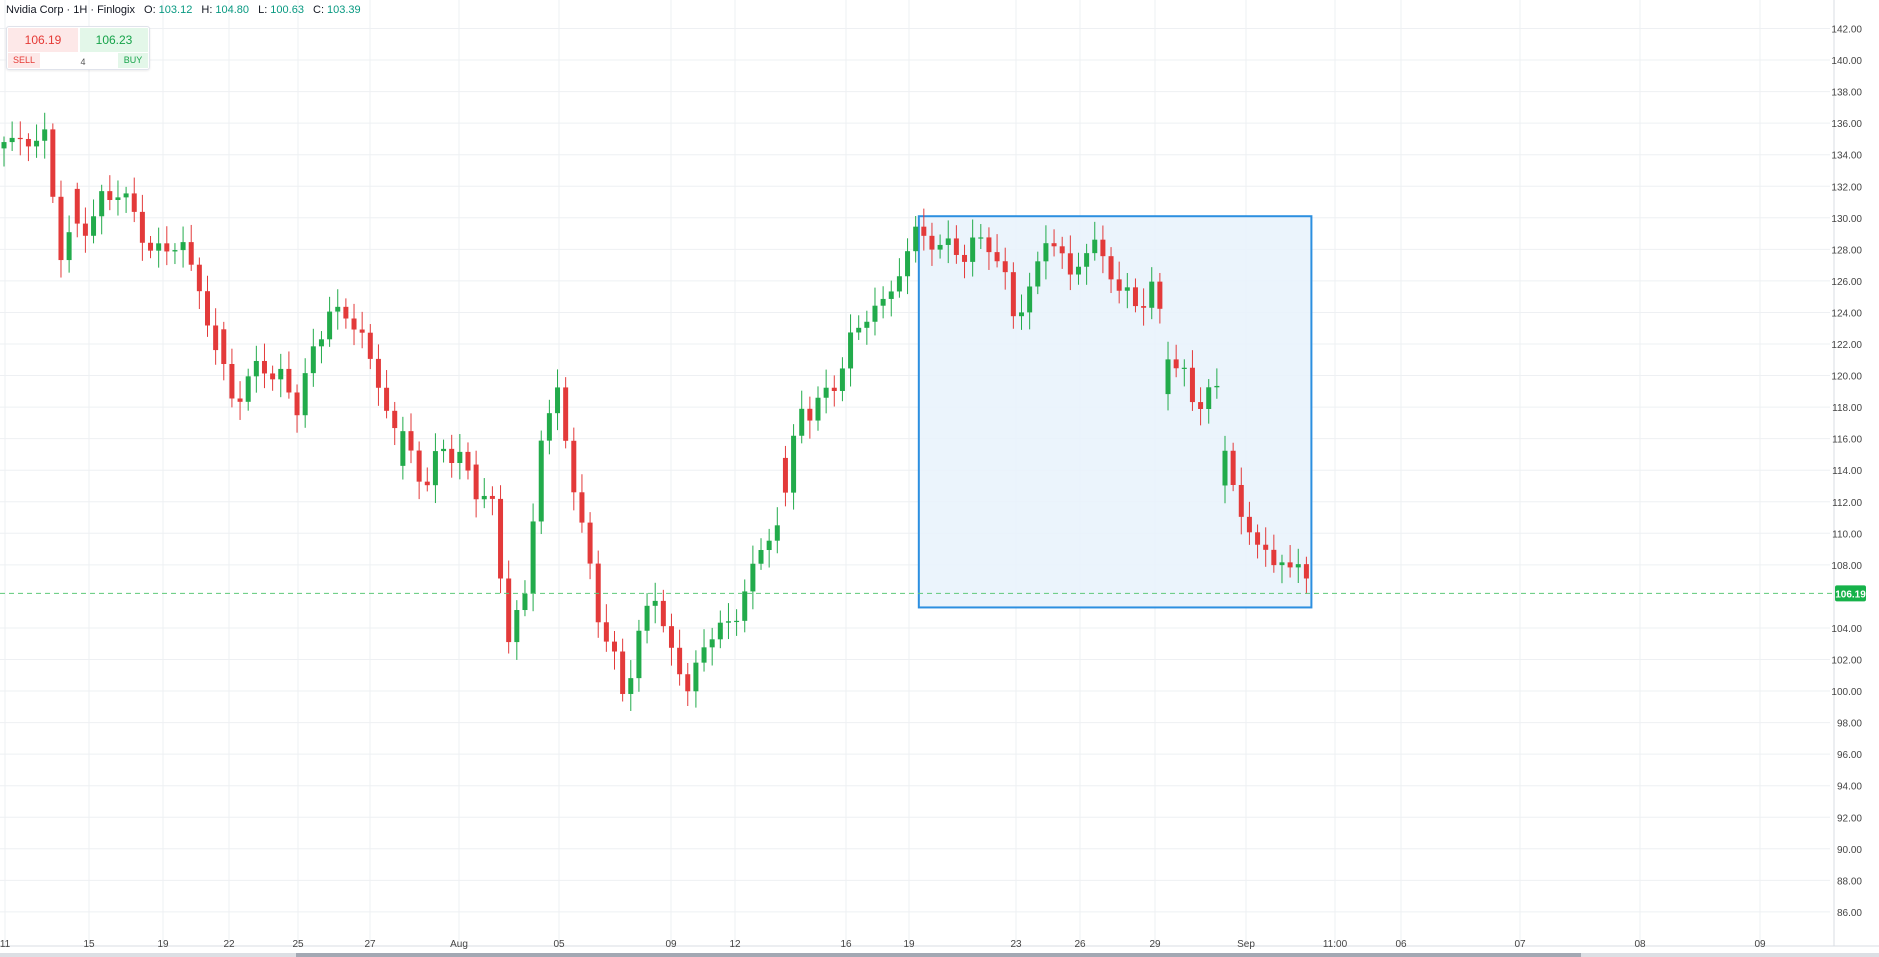 Image resolution: width=1879 pixels, height=957 pixels. I want to click on x-tick-label: 11:00, so click(1335, 944).